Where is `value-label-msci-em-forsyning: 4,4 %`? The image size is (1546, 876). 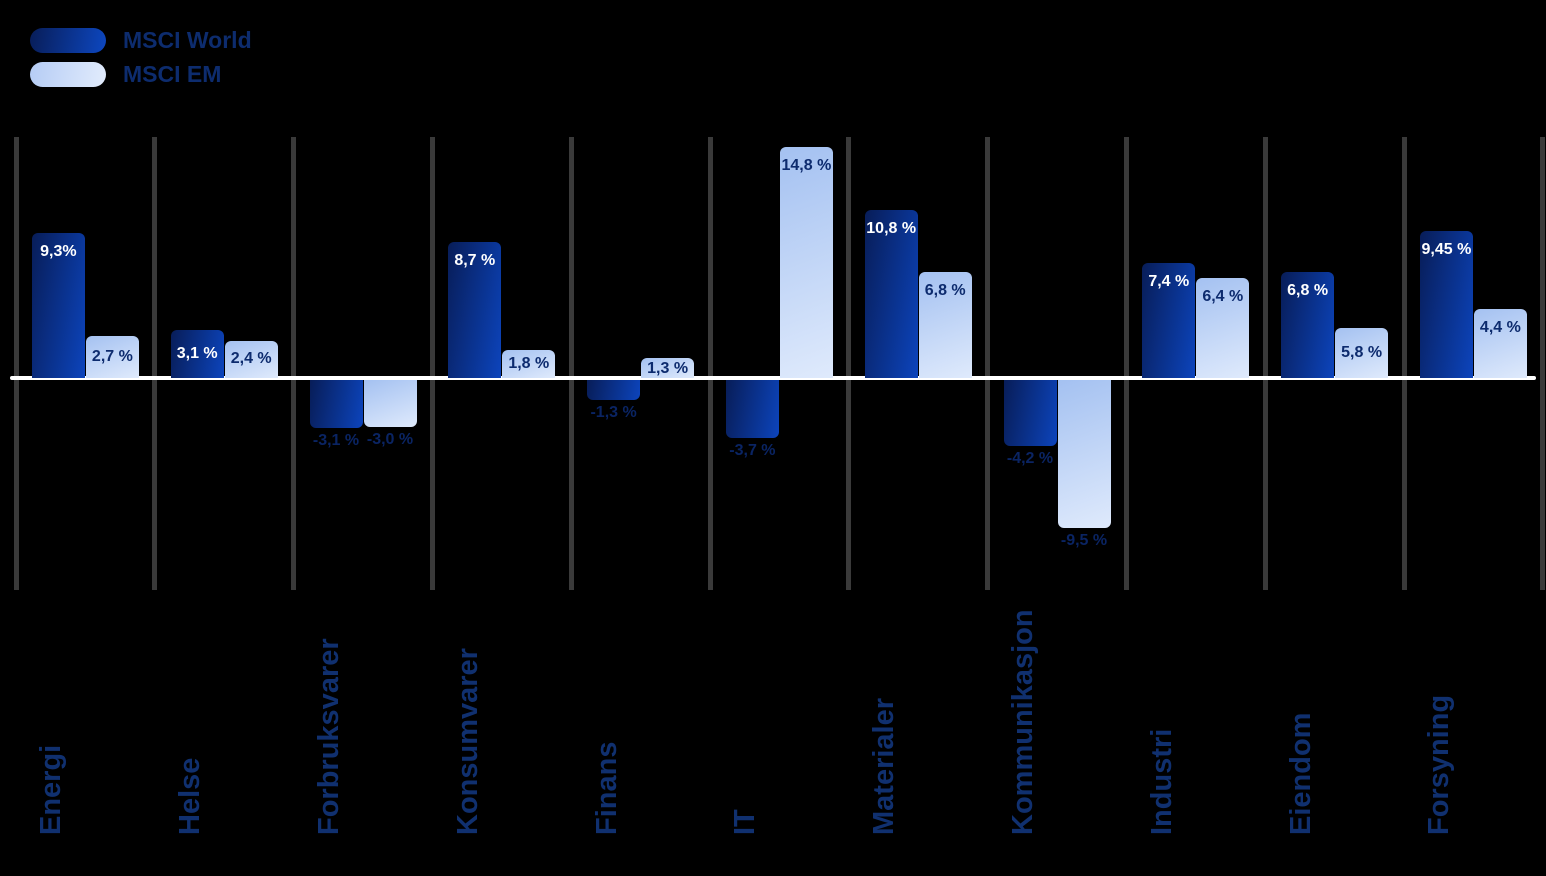 value-label-msci-em-forsyning: 4,4 % is located at coordinates (1500, 328).